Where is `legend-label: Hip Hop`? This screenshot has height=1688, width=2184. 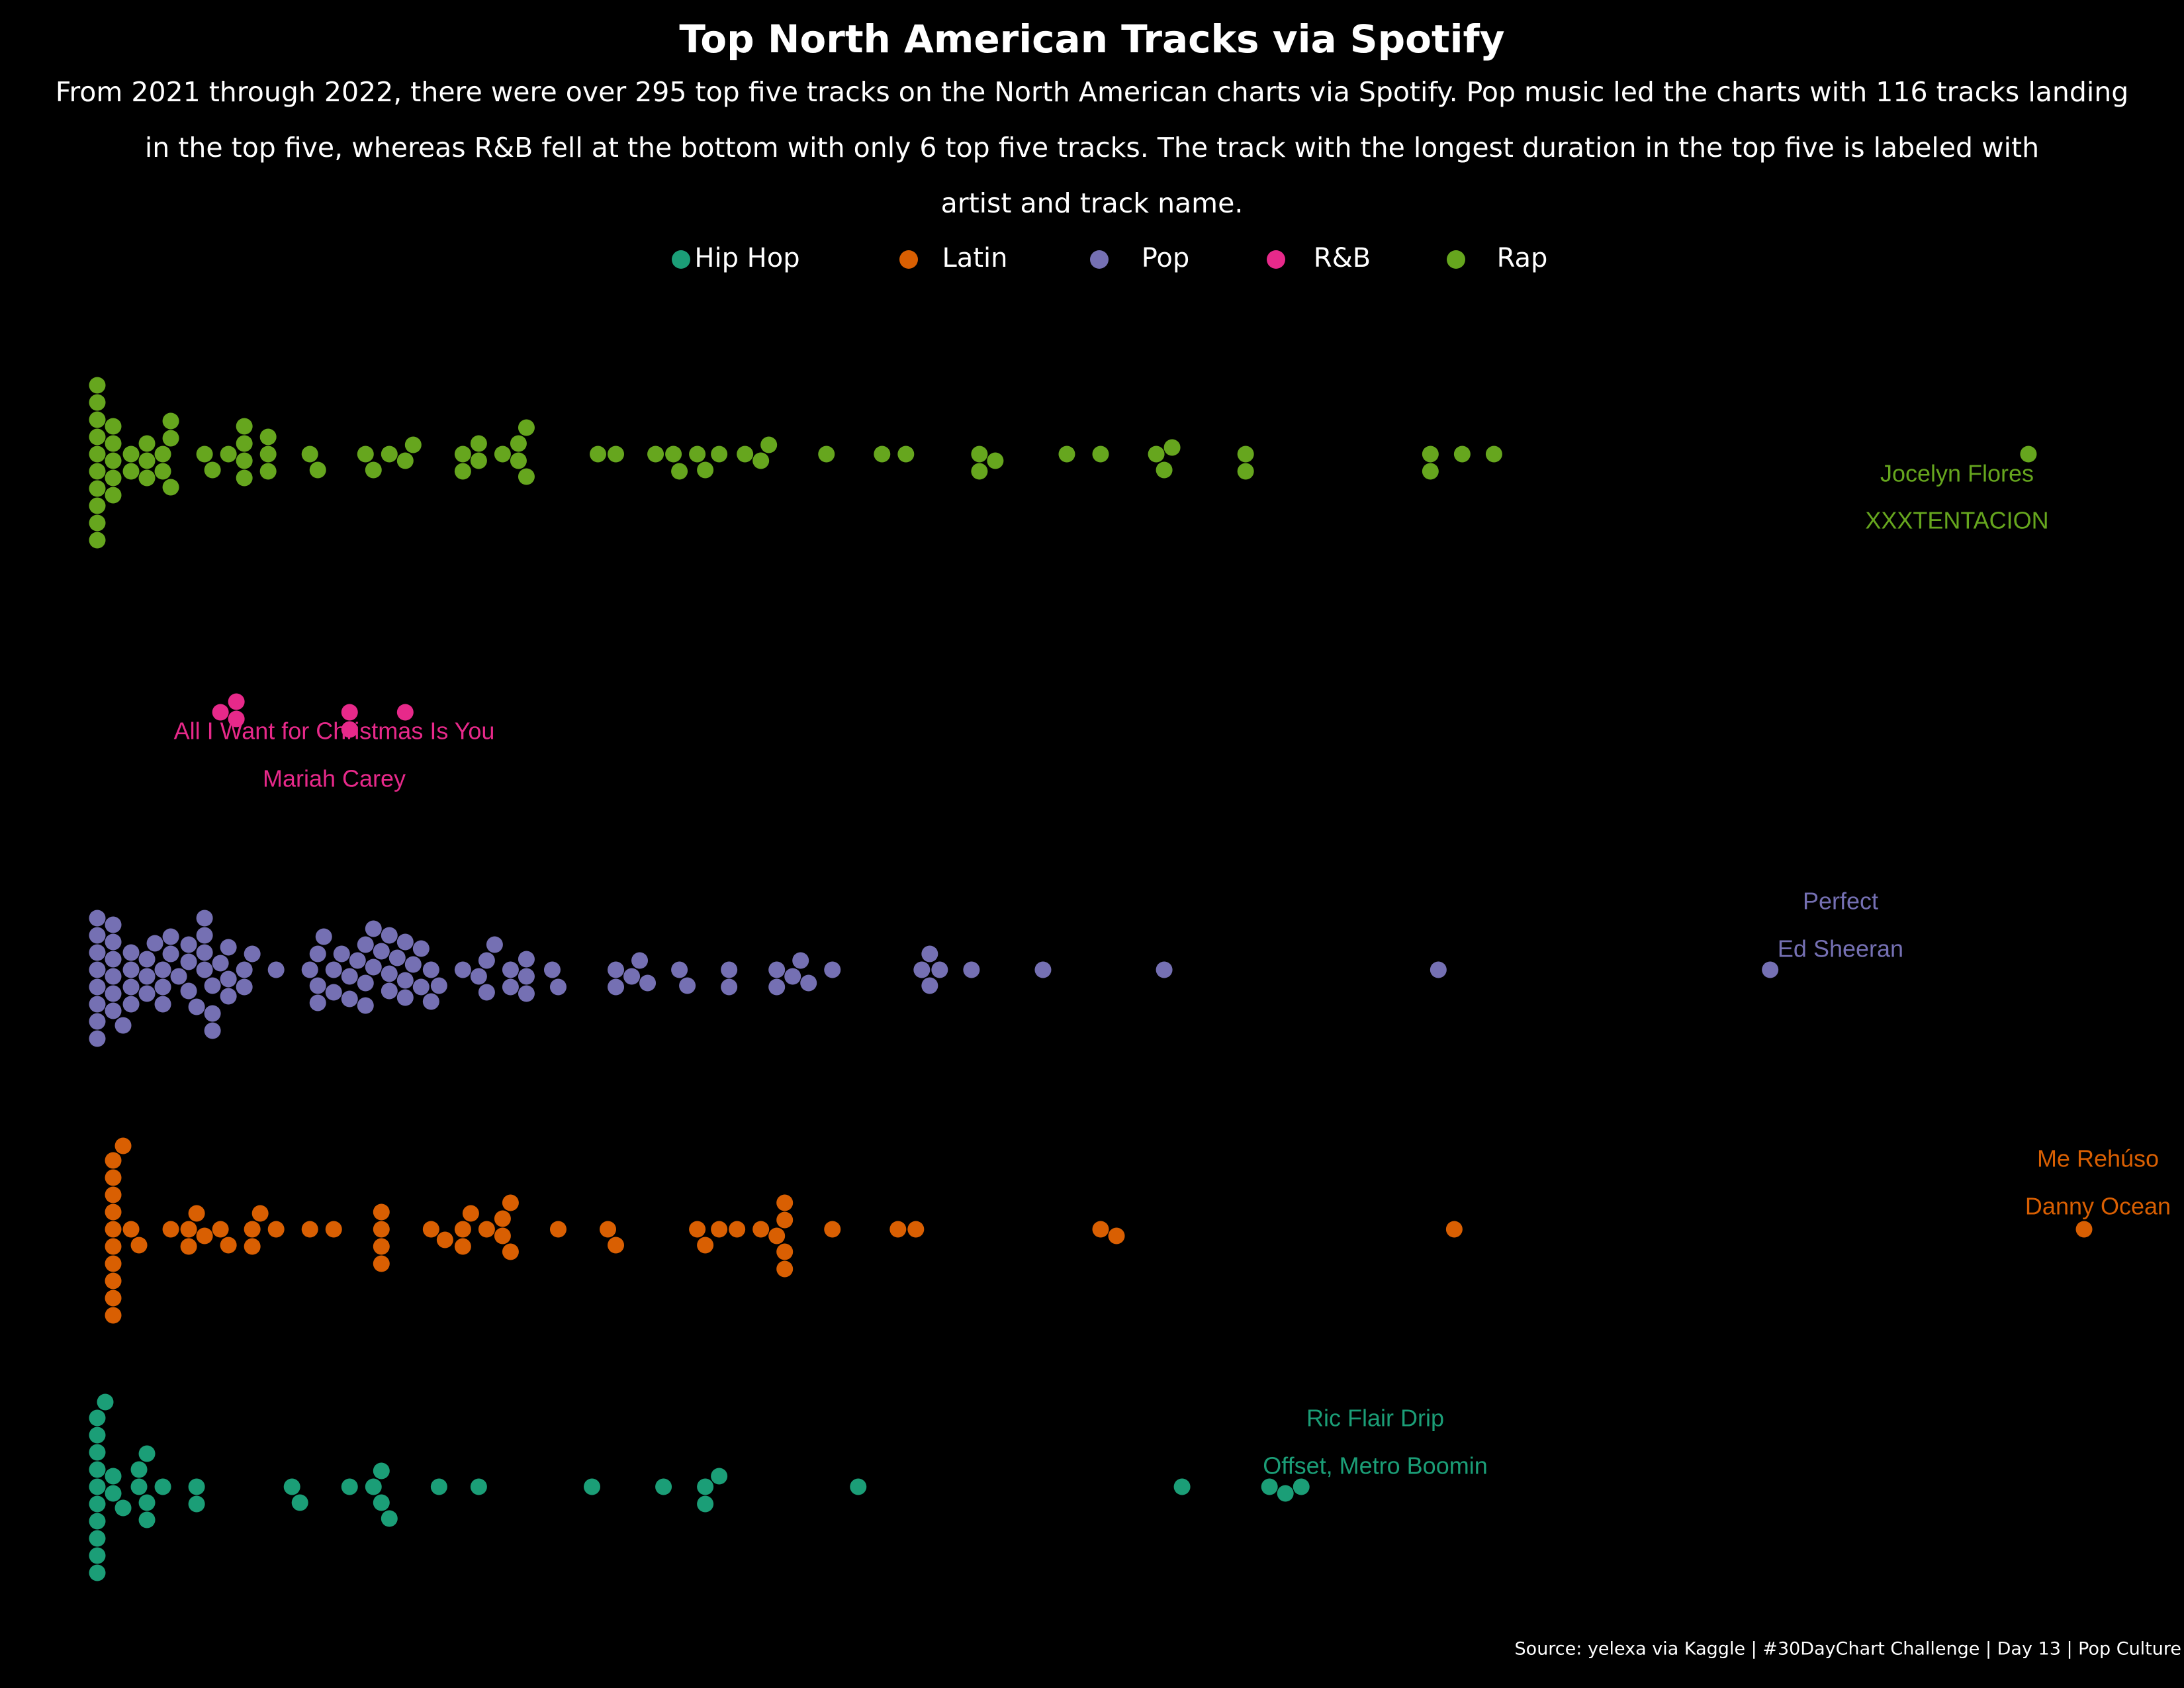 legend-label: Hip Hop is located at coordinates (746, 258).